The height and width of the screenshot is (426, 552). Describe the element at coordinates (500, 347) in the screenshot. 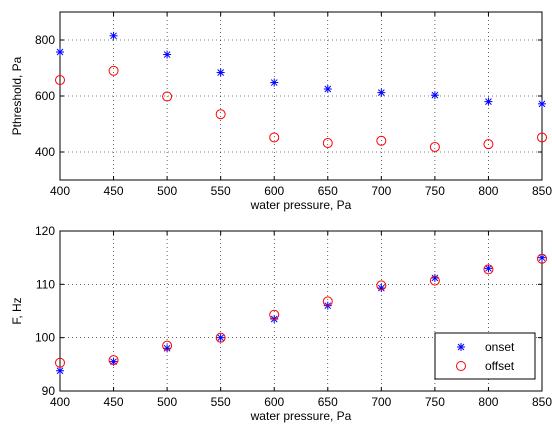

I see `legend-label-onset: onset` at that location.